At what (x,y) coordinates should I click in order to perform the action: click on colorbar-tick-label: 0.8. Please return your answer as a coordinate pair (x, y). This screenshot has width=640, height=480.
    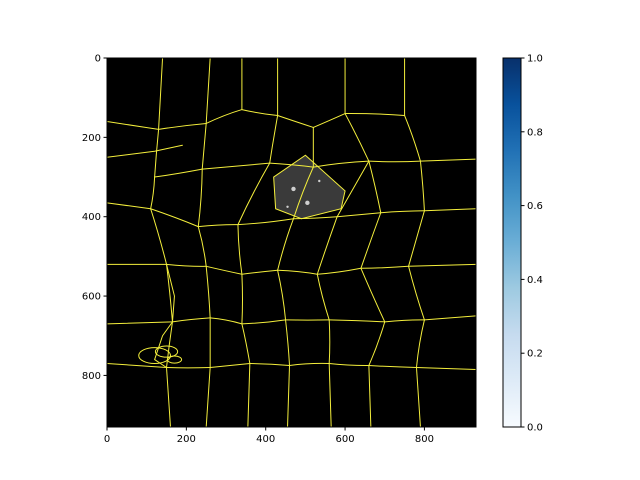
    Looking at the image, I should click on (535, 132).